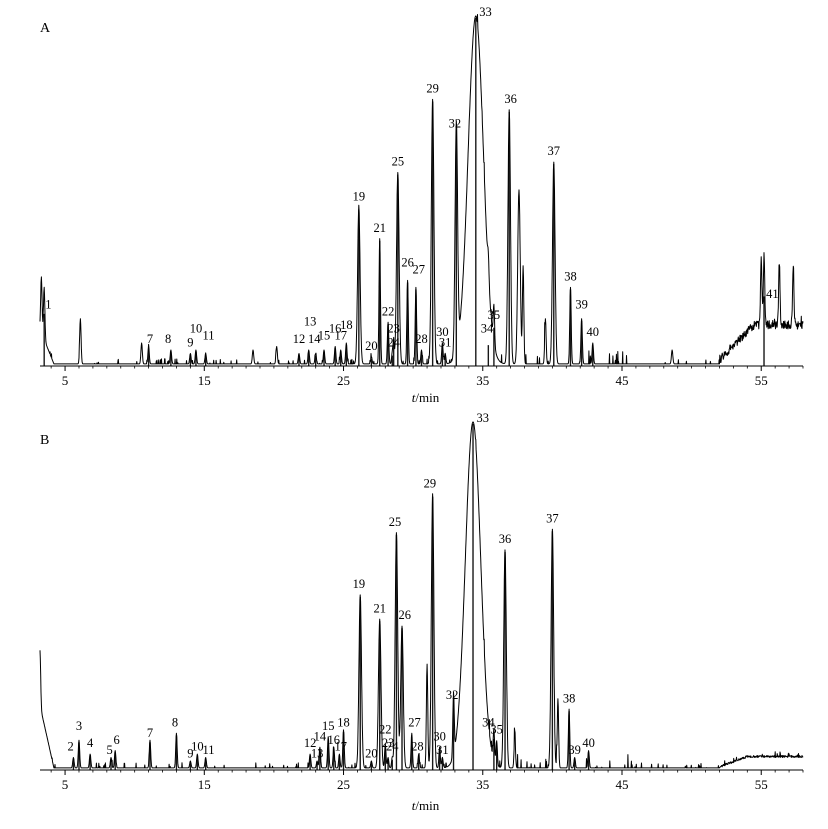 The image size is (828, 829). I want to click on peak-label-3: 3, so click(79, 726).